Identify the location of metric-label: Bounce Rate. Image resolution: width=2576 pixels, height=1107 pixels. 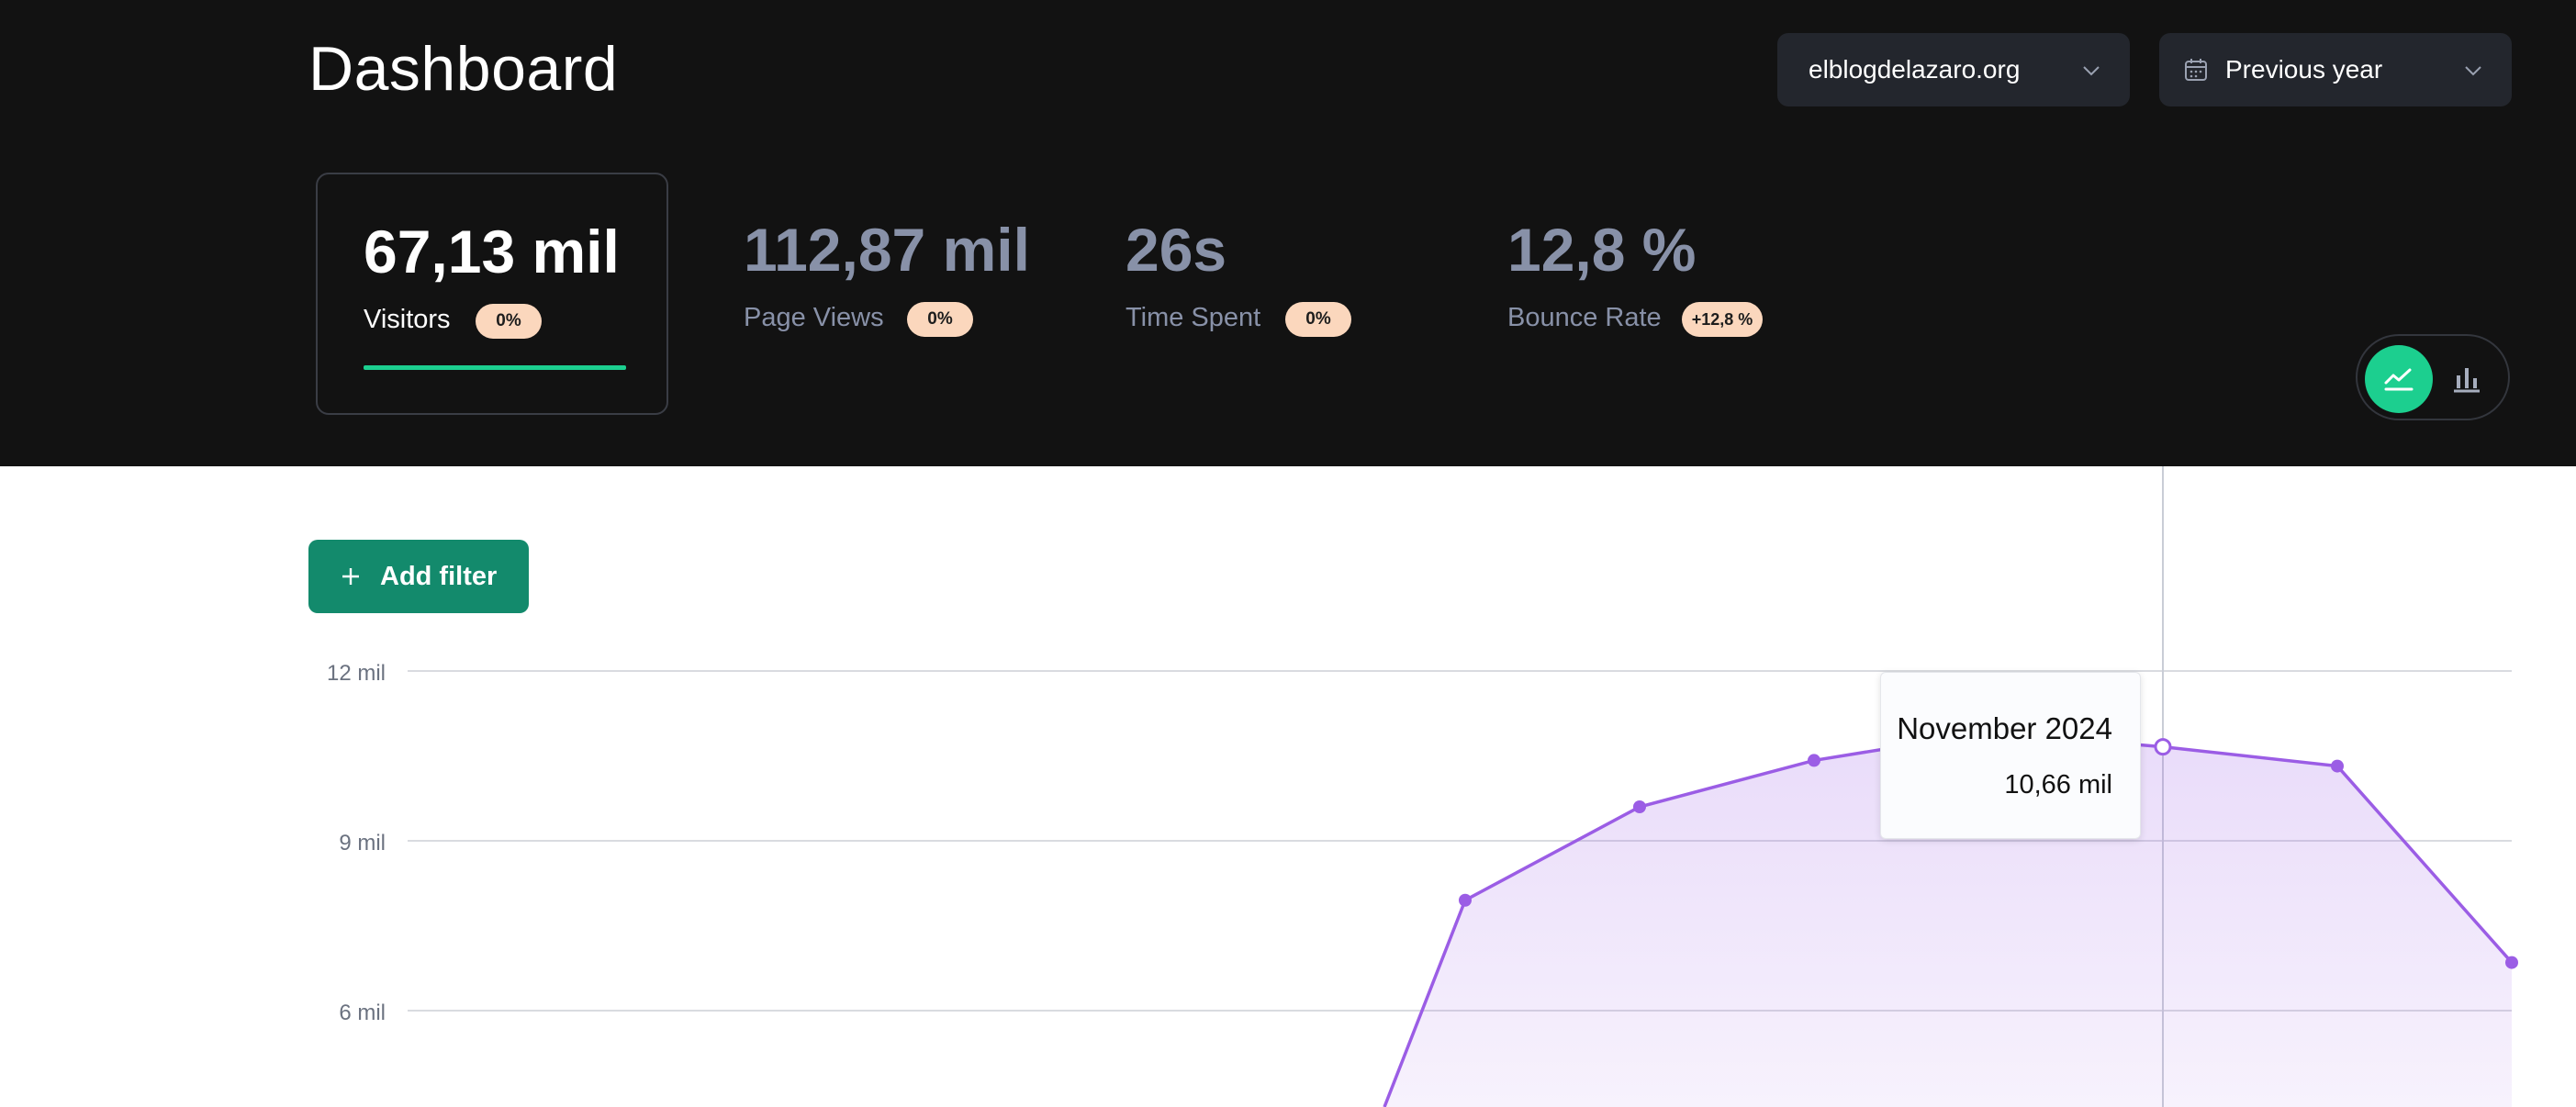
(1584, 317).